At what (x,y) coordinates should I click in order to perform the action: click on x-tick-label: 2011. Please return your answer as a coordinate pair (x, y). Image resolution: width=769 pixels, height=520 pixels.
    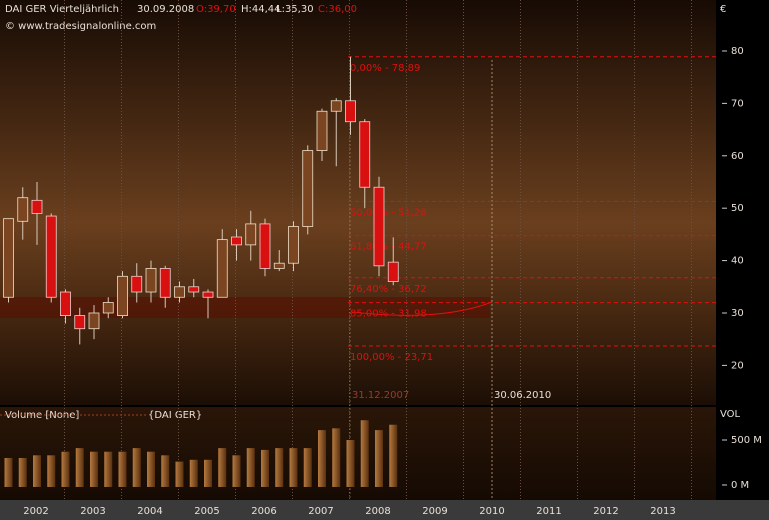
    Looking at the image, I should click on (548, 511).